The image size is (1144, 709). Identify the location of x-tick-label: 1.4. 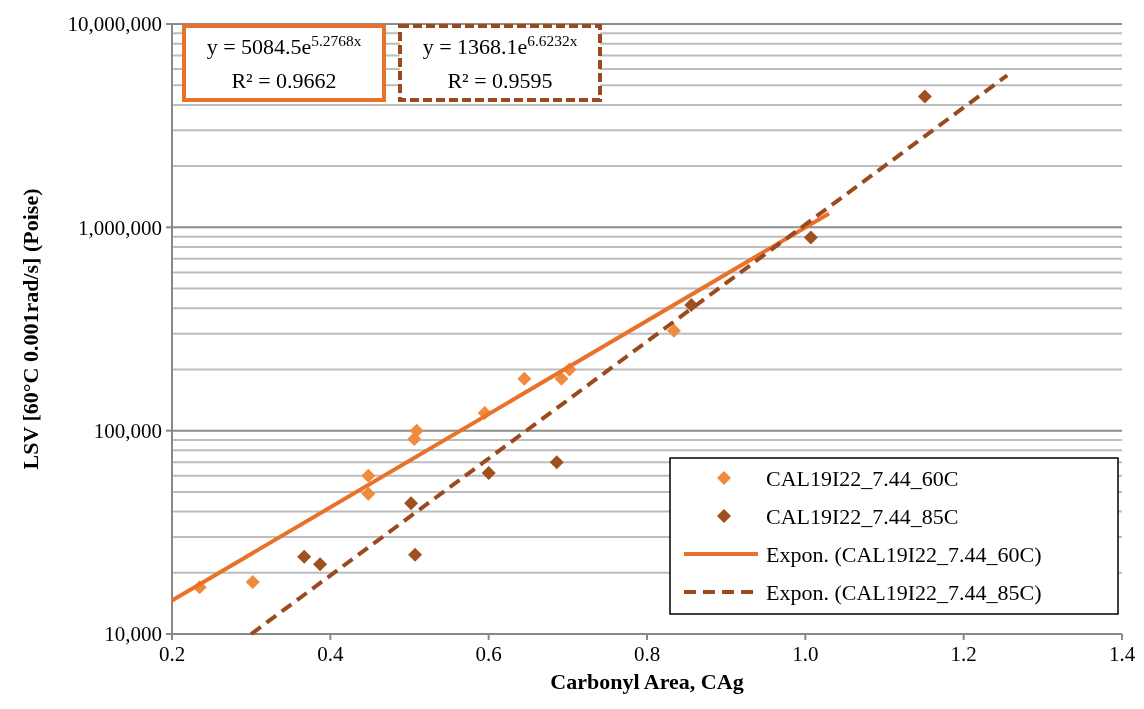
(1122, 654).